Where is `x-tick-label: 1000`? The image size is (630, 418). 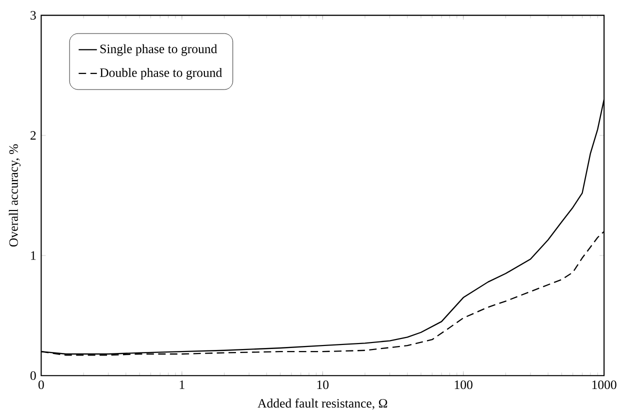
x-tick-label: 1000 is located at coordinates (604, 384).